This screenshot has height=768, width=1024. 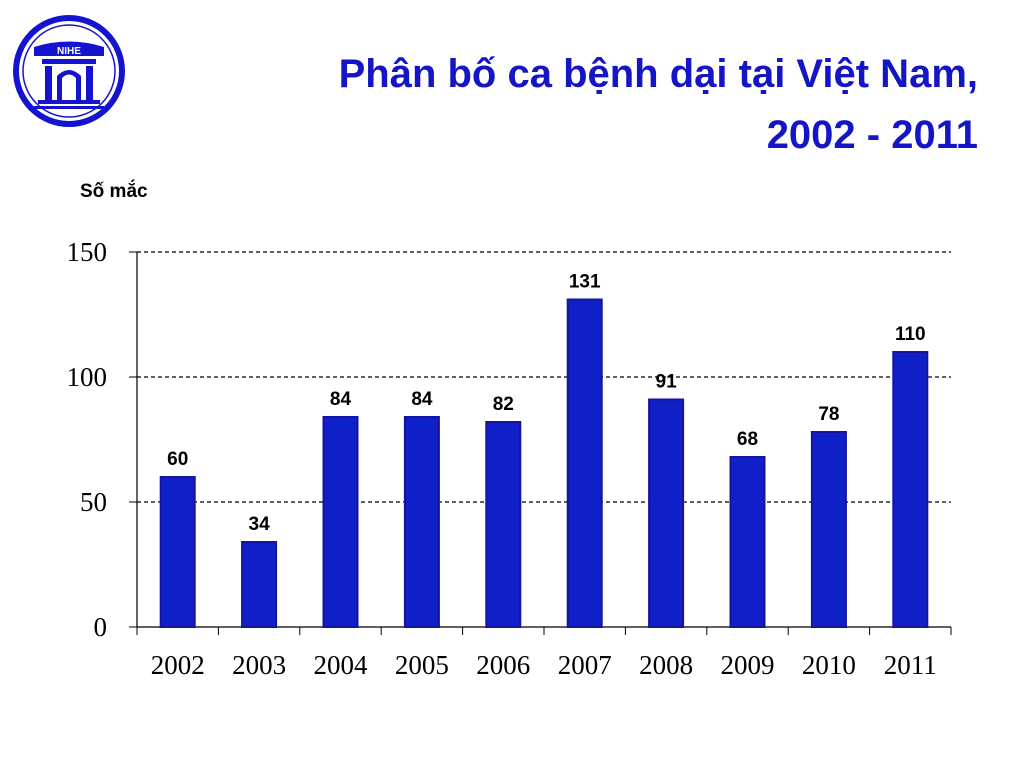 I want to click on bar-2008, so click(x=666, y=513).